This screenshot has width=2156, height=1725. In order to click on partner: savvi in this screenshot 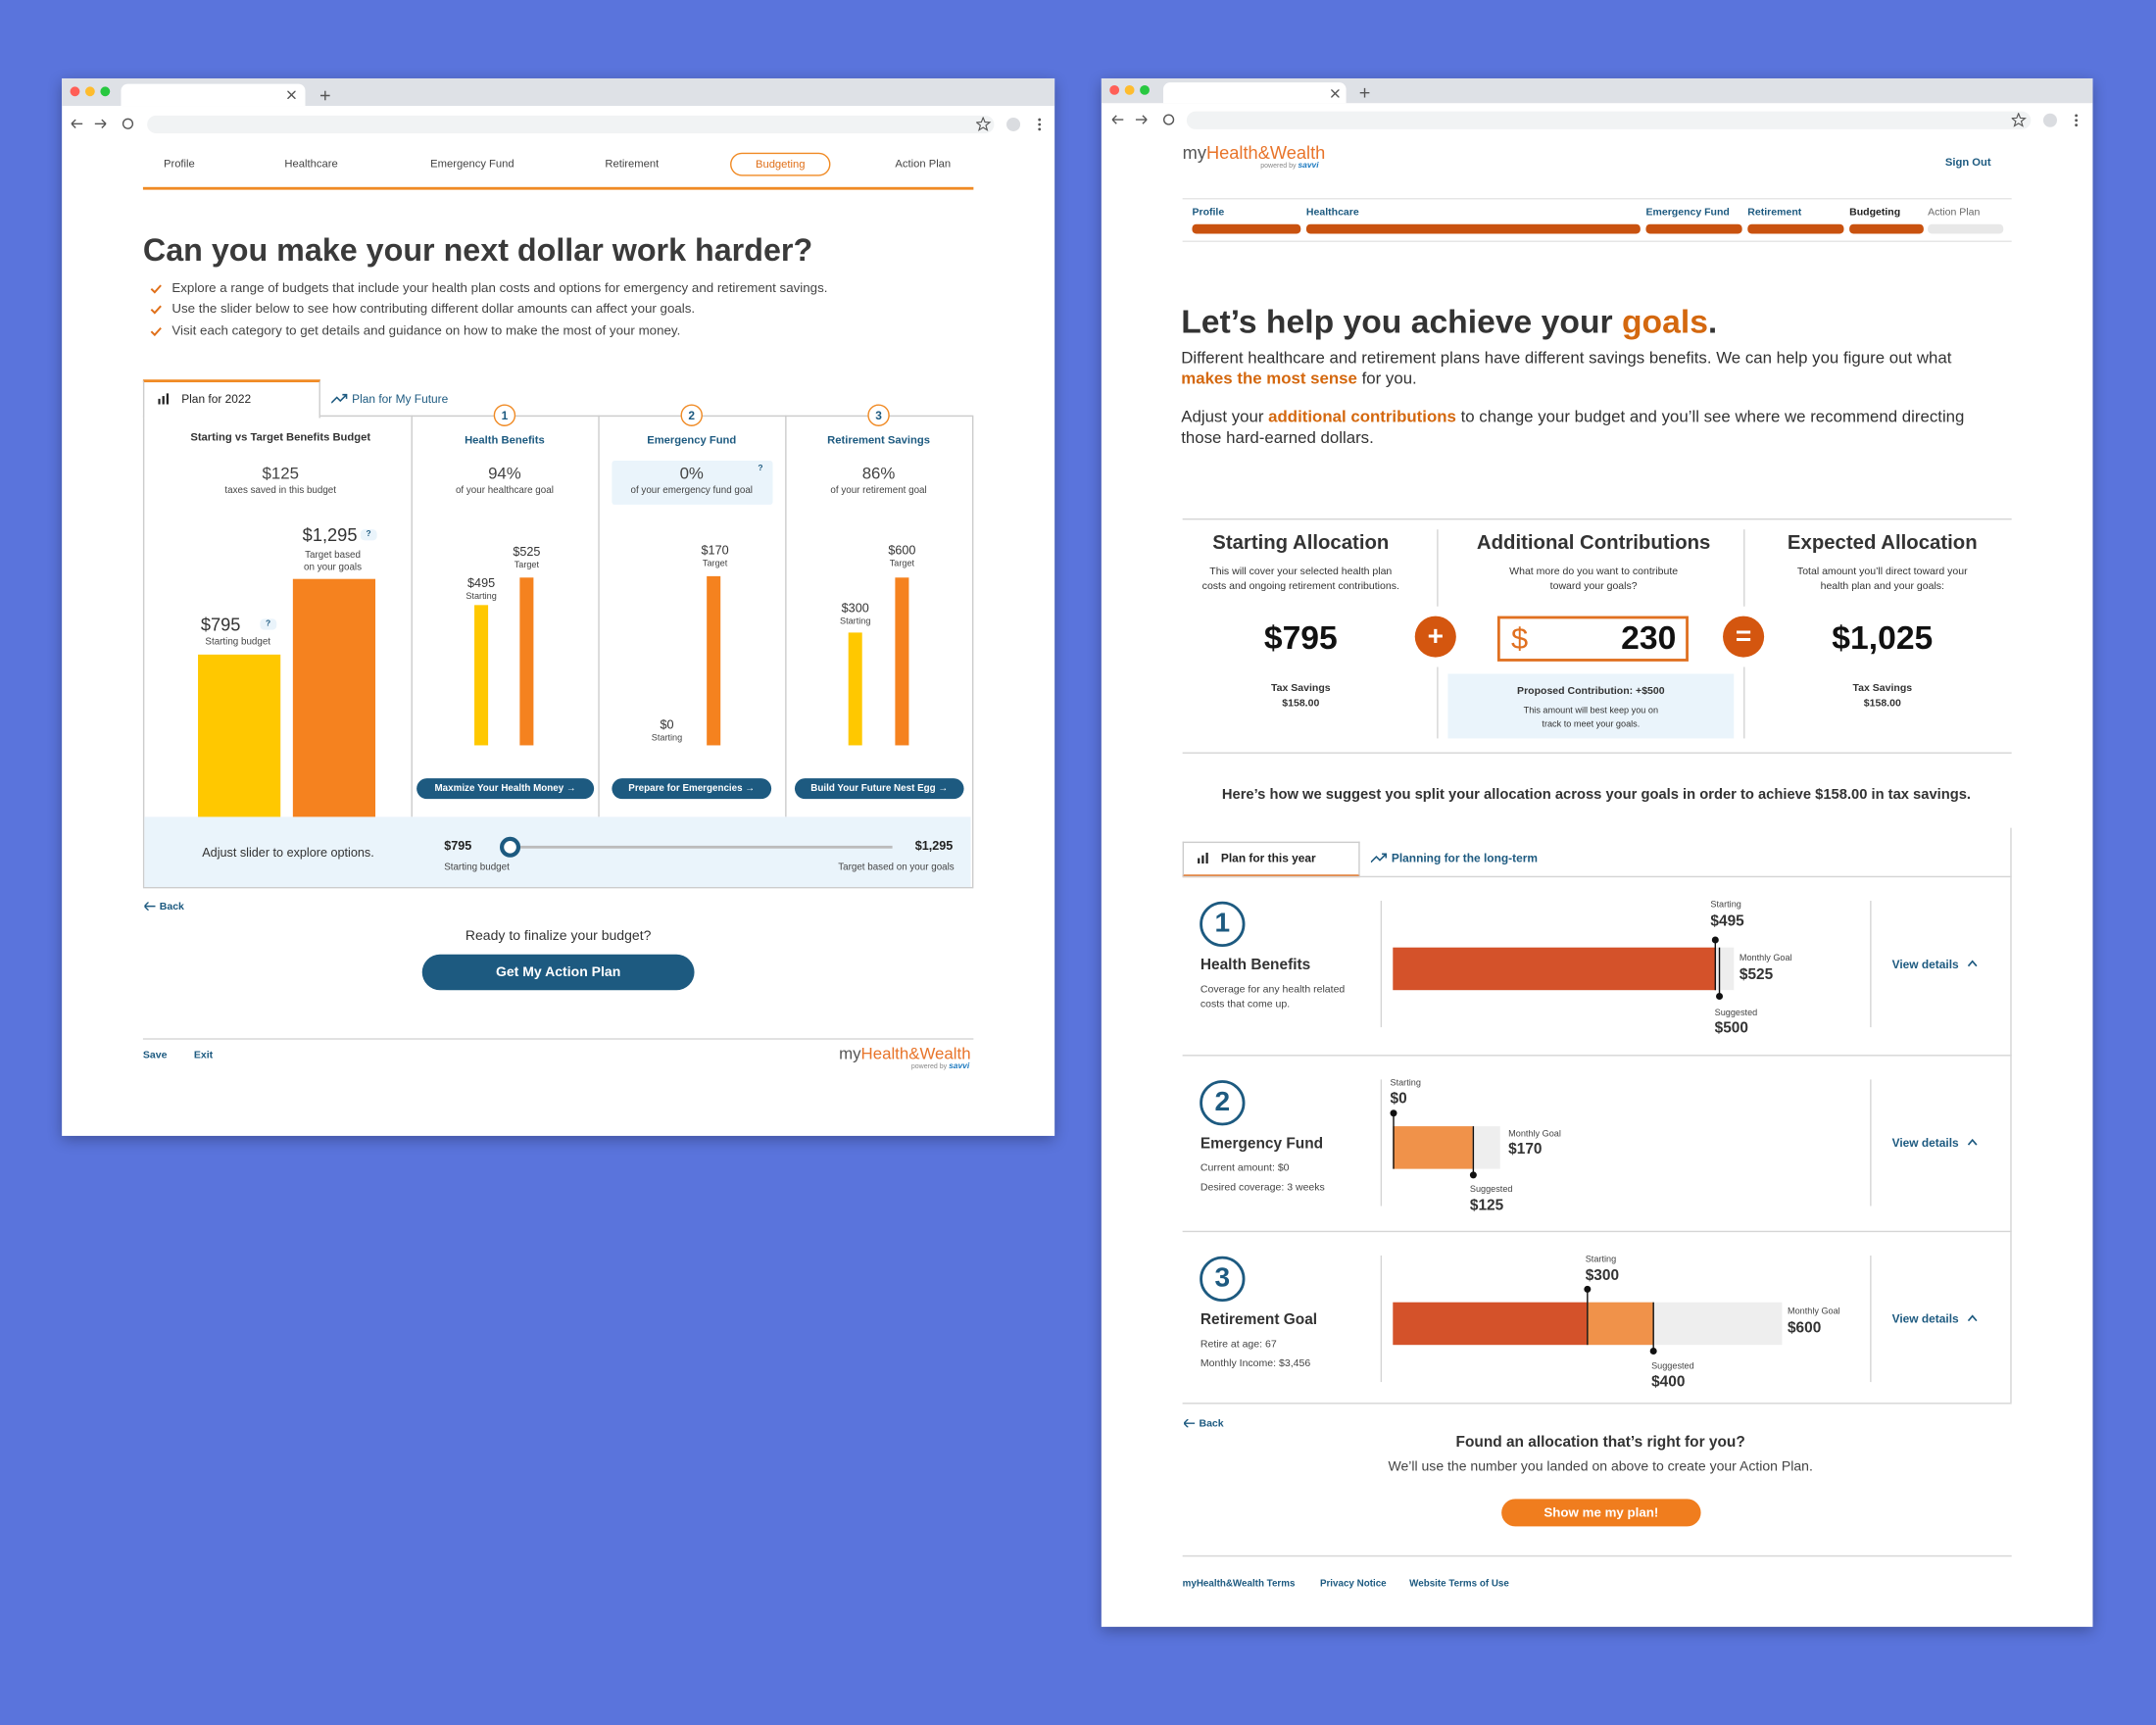, I will do `click(959, 1066)`.